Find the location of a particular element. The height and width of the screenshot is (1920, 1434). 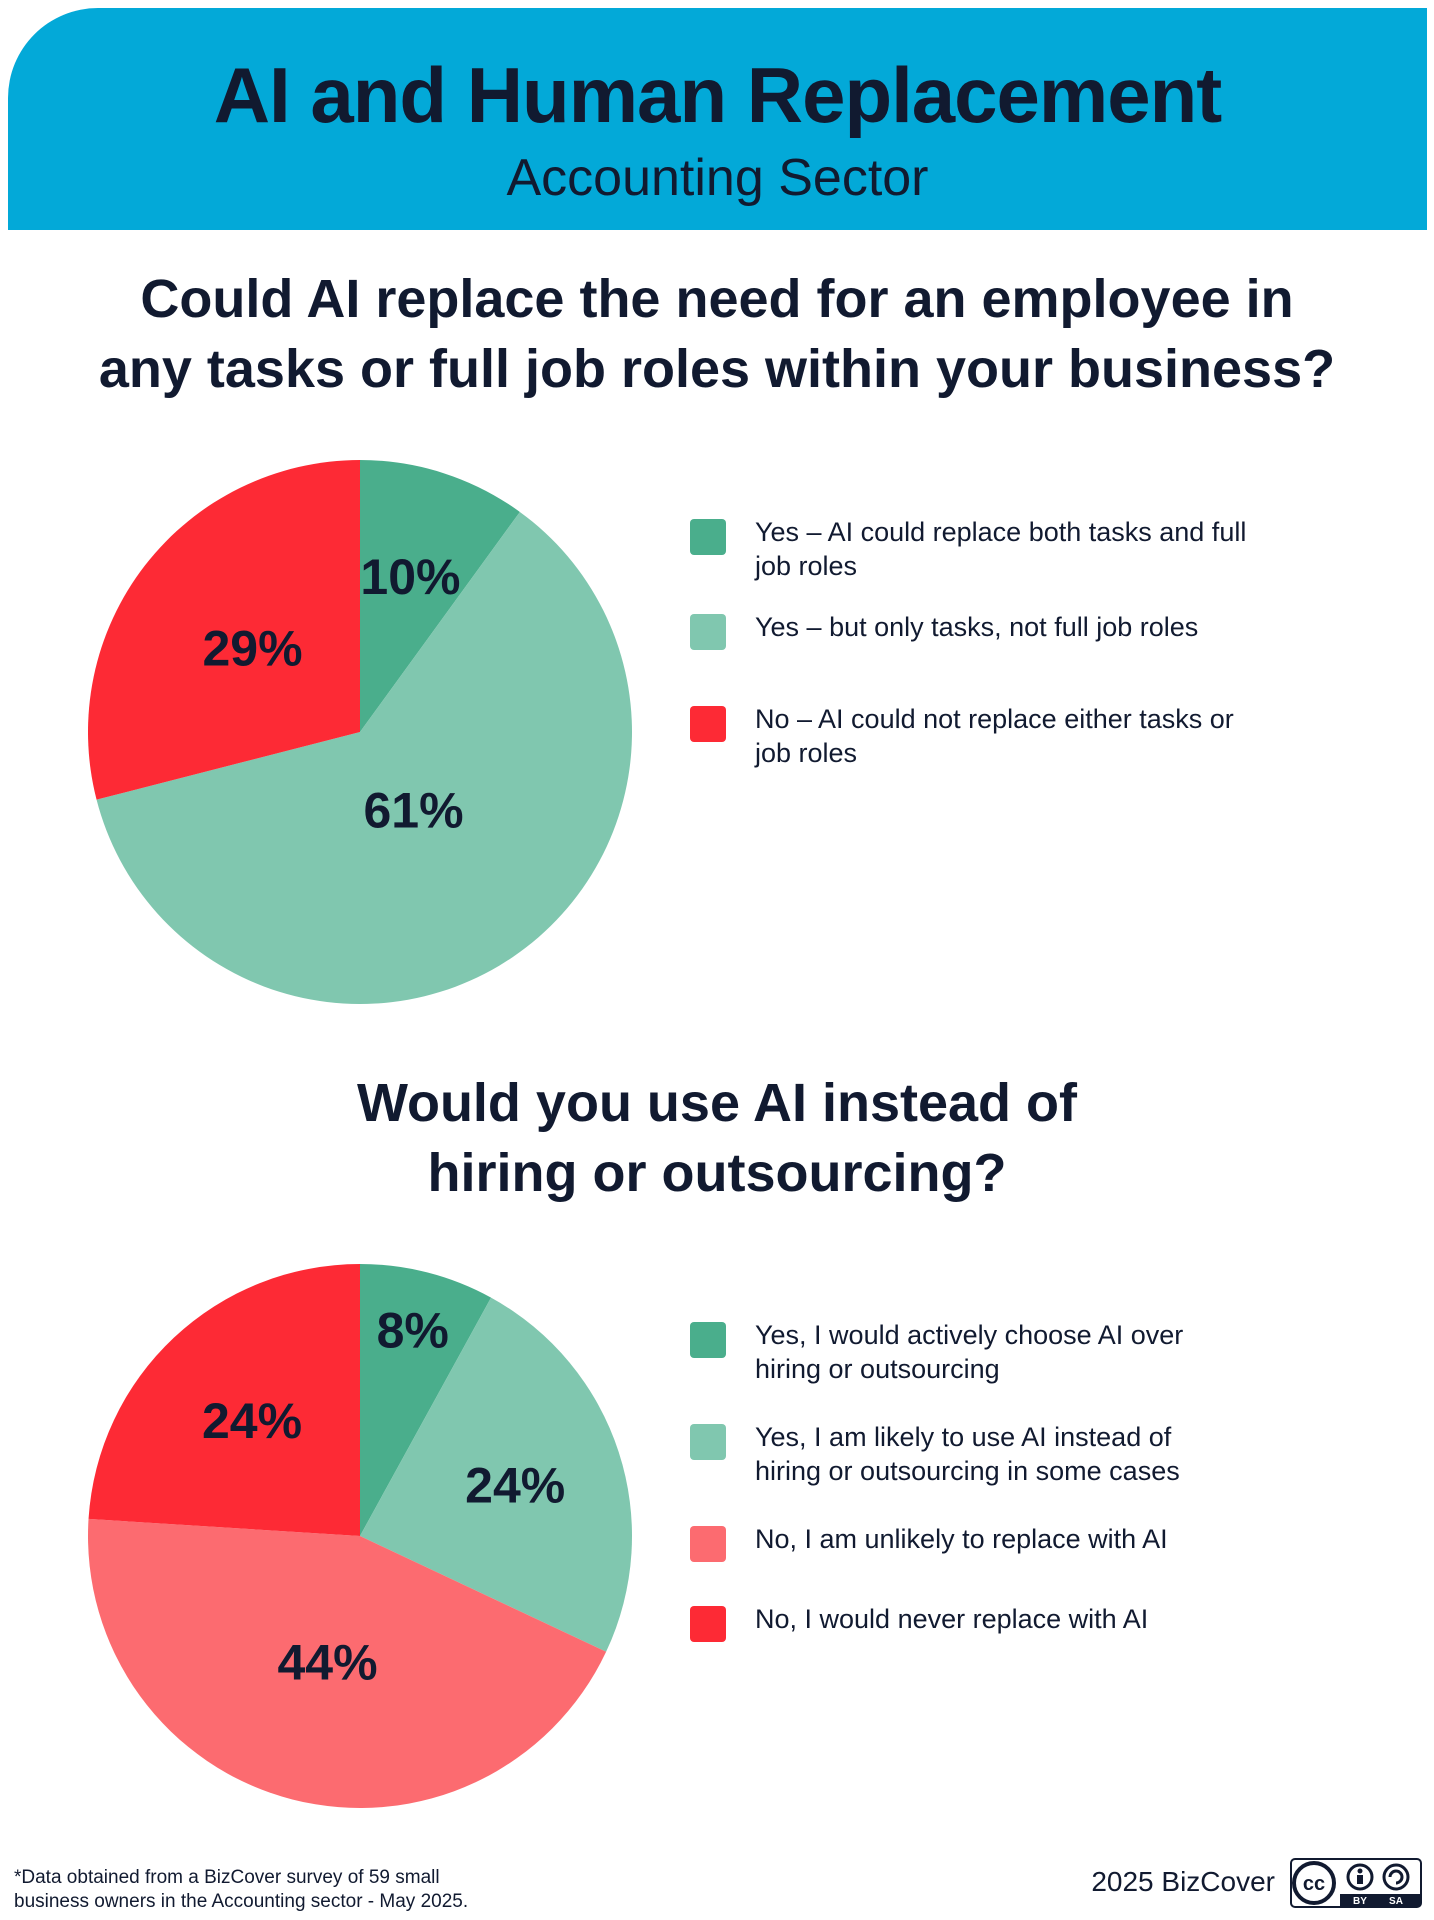

chart-2-title-line: Would you use AI instead of is located at coordinates (717, 1103).